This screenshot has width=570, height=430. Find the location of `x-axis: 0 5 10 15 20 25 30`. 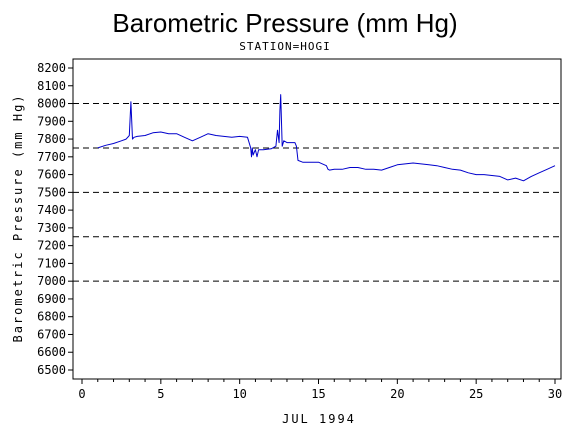

x-axis: 0 5 10 15 20 25 30 is located at coordinates (320, 390).